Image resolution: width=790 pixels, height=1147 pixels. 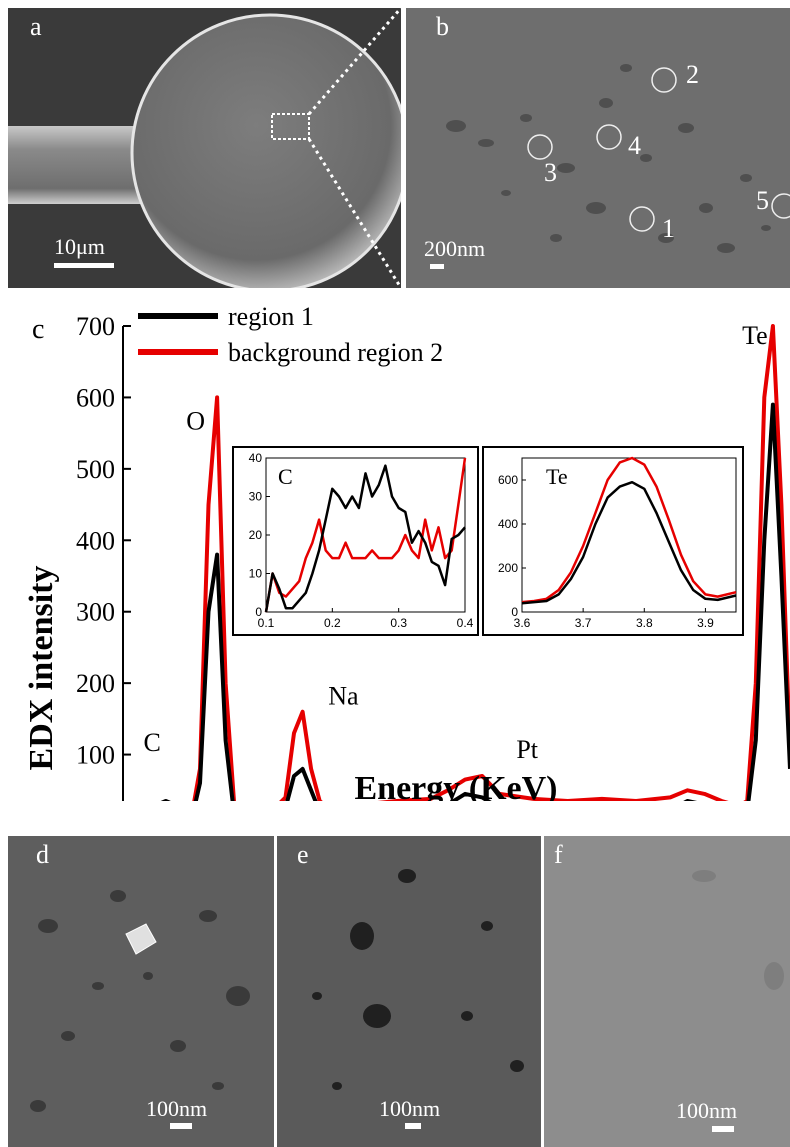 What do you see at coordinates (437, 266) in the screenshot?
I see `panel-b-scale-bar` at bounding box center [437, 266].